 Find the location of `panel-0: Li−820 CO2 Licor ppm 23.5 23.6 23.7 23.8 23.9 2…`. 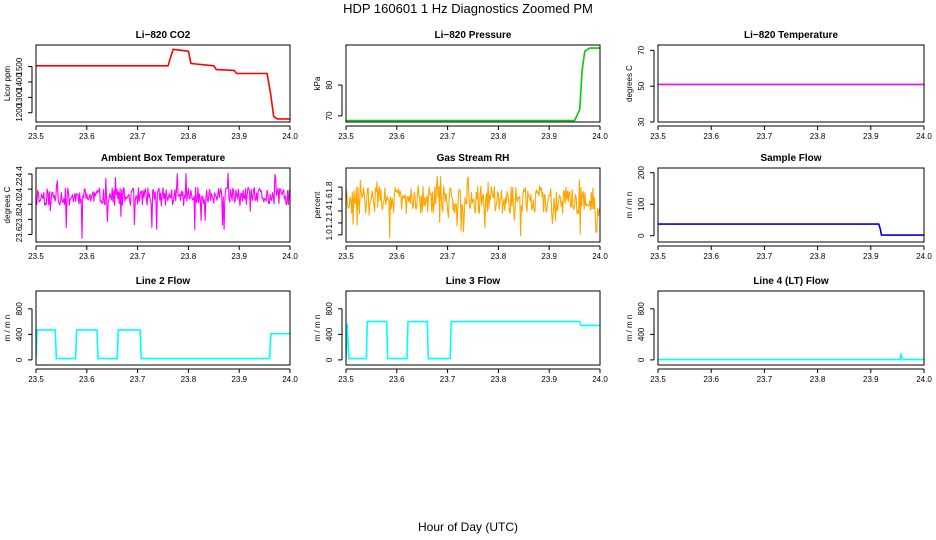

panel-0: Li−820 CO2 Licor ppm 23.5 23.6 23.7 23.8 23.9 2… is located at coordinates (150, 85).